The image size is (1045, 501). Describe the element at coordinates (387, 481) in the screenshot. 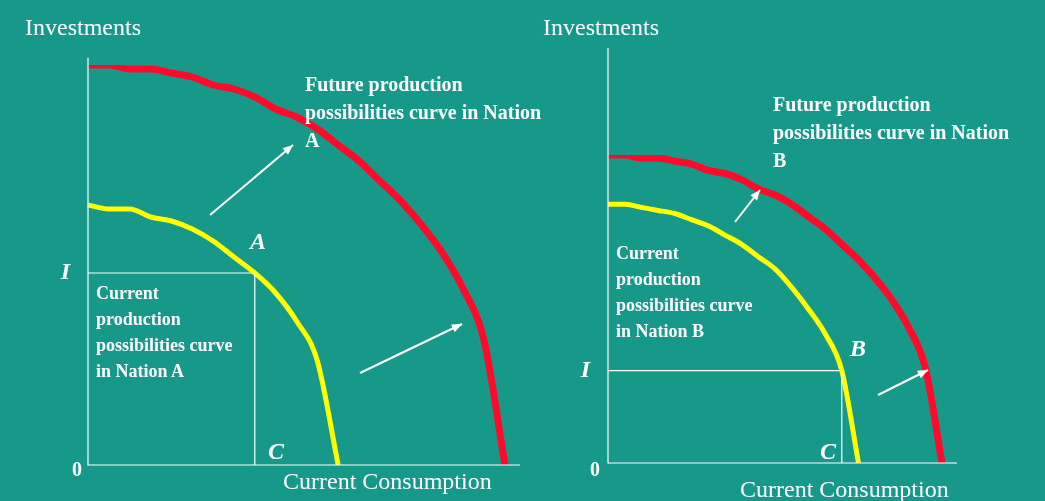

I see `x-axis-title: Current Consumption` at that location.